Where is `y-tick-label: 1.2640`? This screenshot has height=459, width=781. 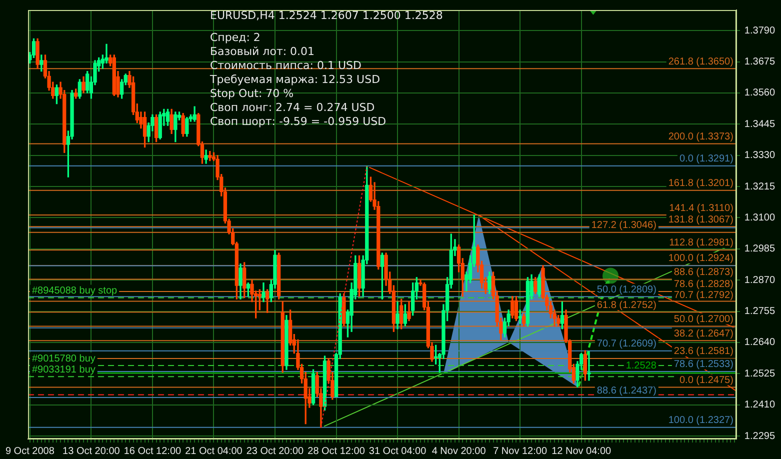
y-tick-label: 1.2640 is located at coordinates (760, 342).